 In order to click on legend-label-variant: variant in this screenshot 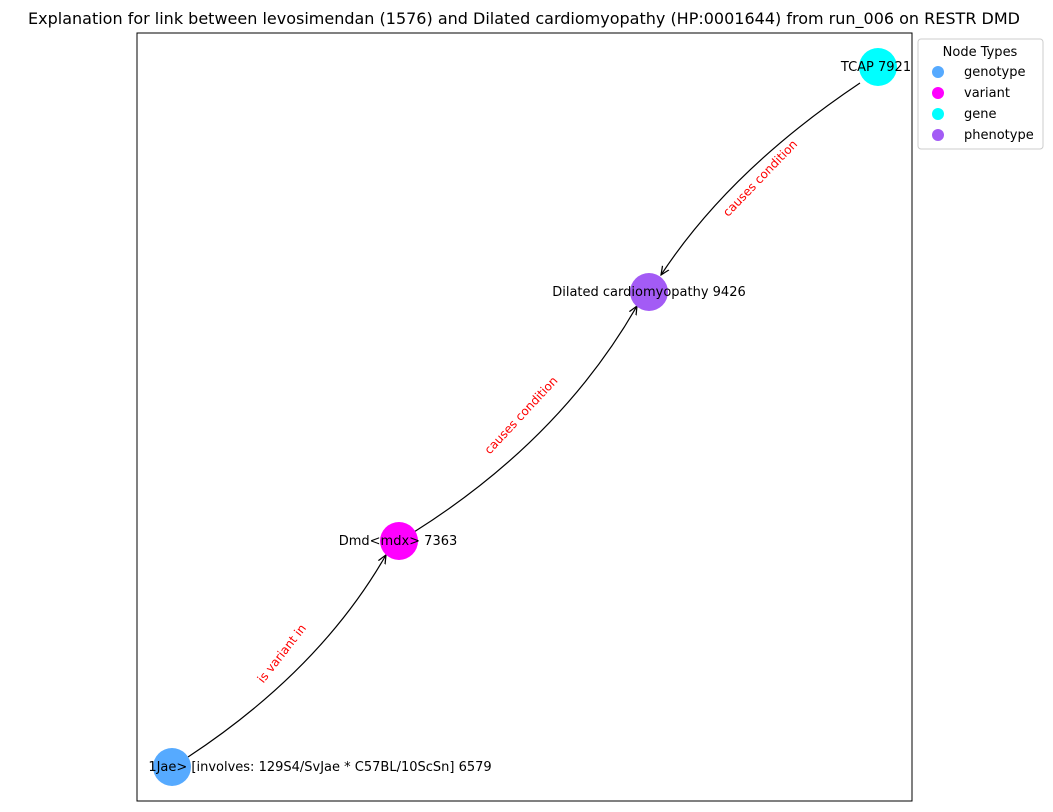, I will do `click(987, 93)`.